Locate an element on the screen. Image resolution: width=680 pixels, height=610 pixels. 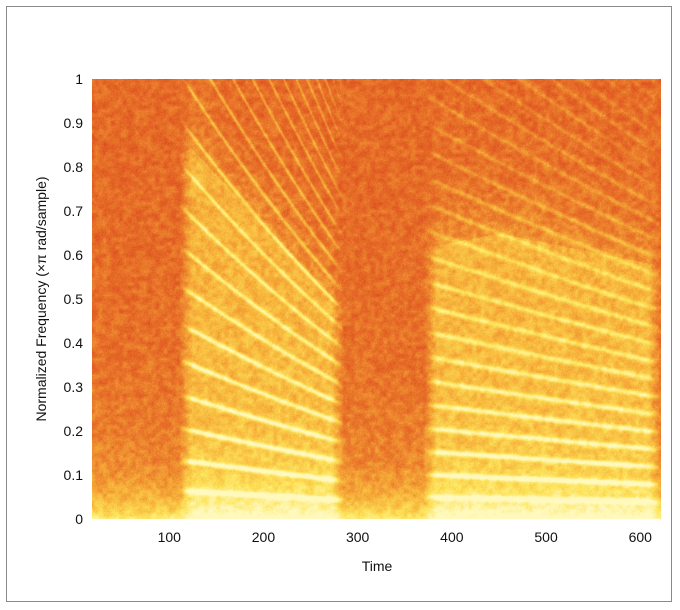
y-tick-label: 0.9 is located at coordinates (74, 123).